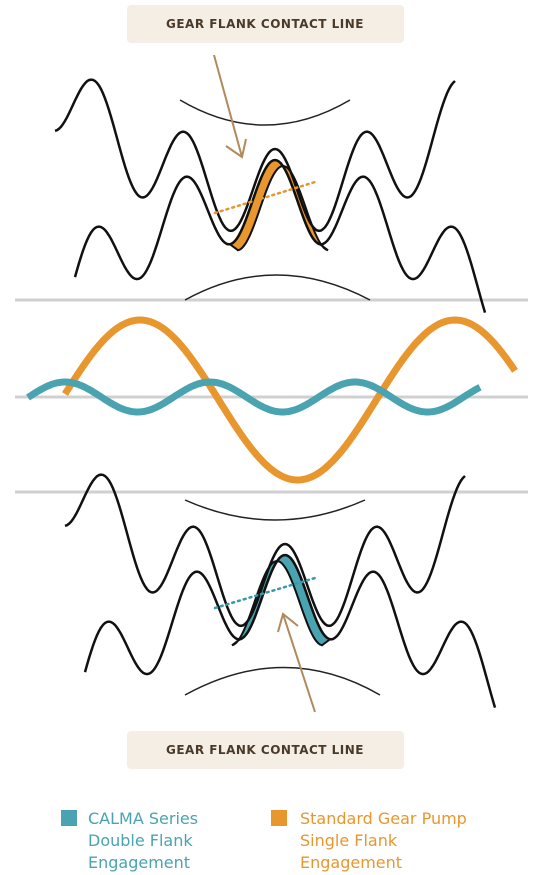 The width and height of the screenshot is (534, 875). I want to click on legend-text: Single Flank, so click(349, 840).